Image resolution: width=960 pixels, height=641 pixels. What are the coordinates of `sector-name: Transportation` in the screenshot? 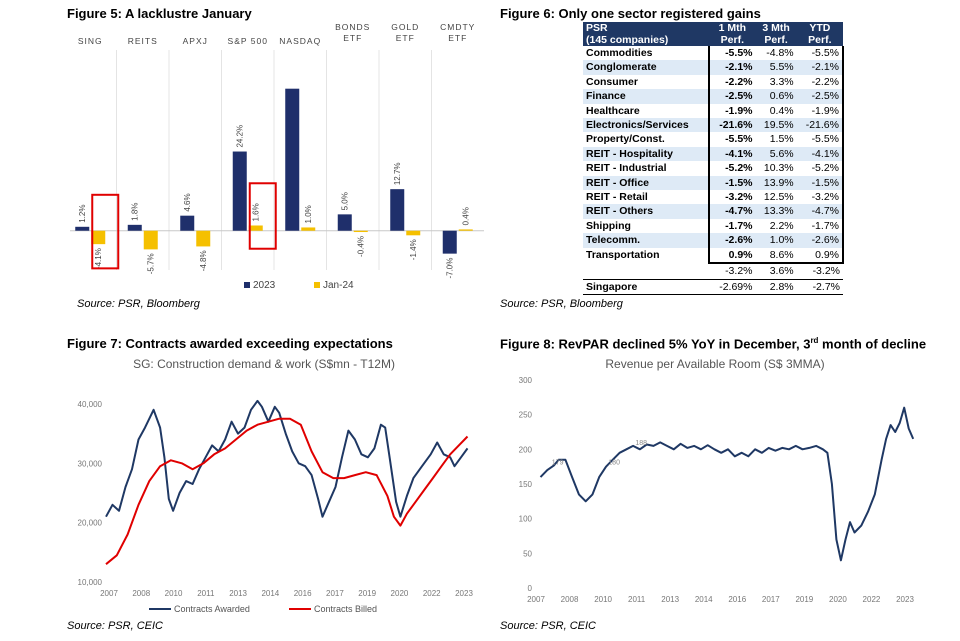 It's located at (623, 255).